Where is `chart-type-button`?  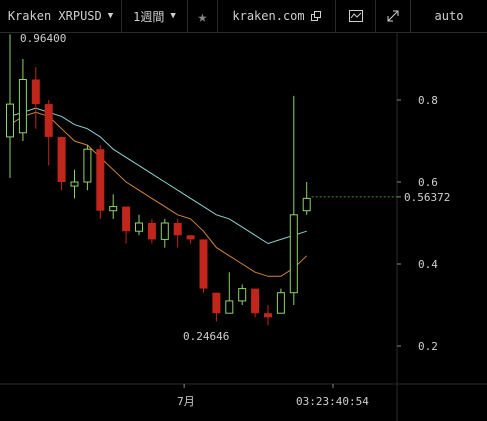 chart-type-button is located at coordinates (356, 16).